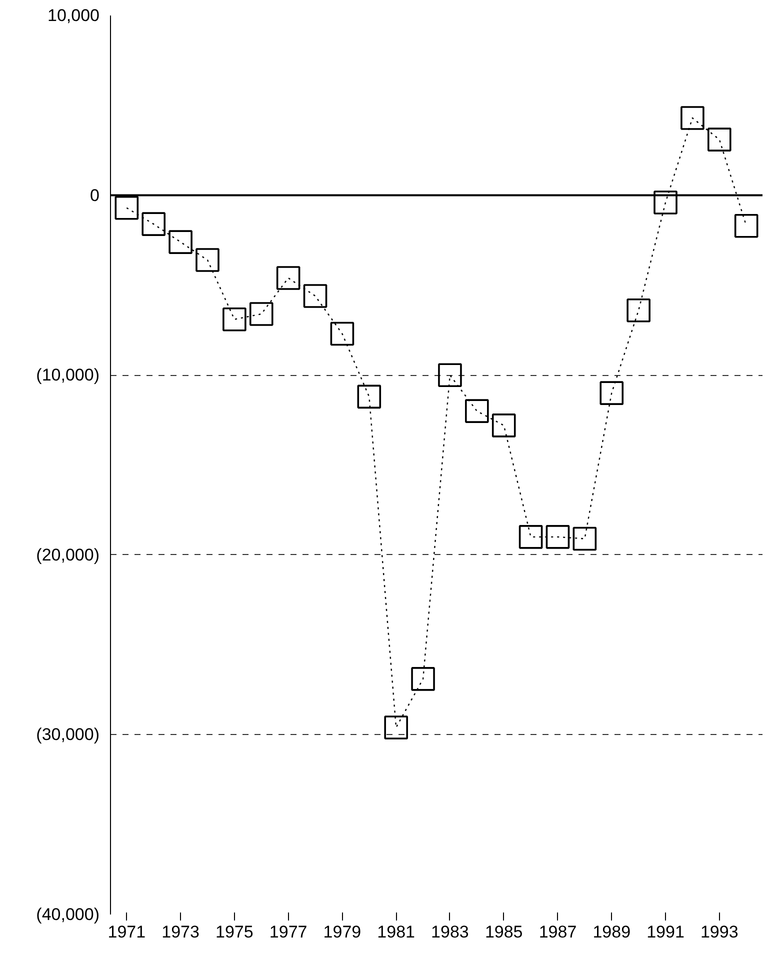 The width and height of the screenshot is (782, 974). What do you see at coordinates (68, 914) in the screenshot?
I see `y-tick-label: (40,000)` at bounding box center [68, 914].